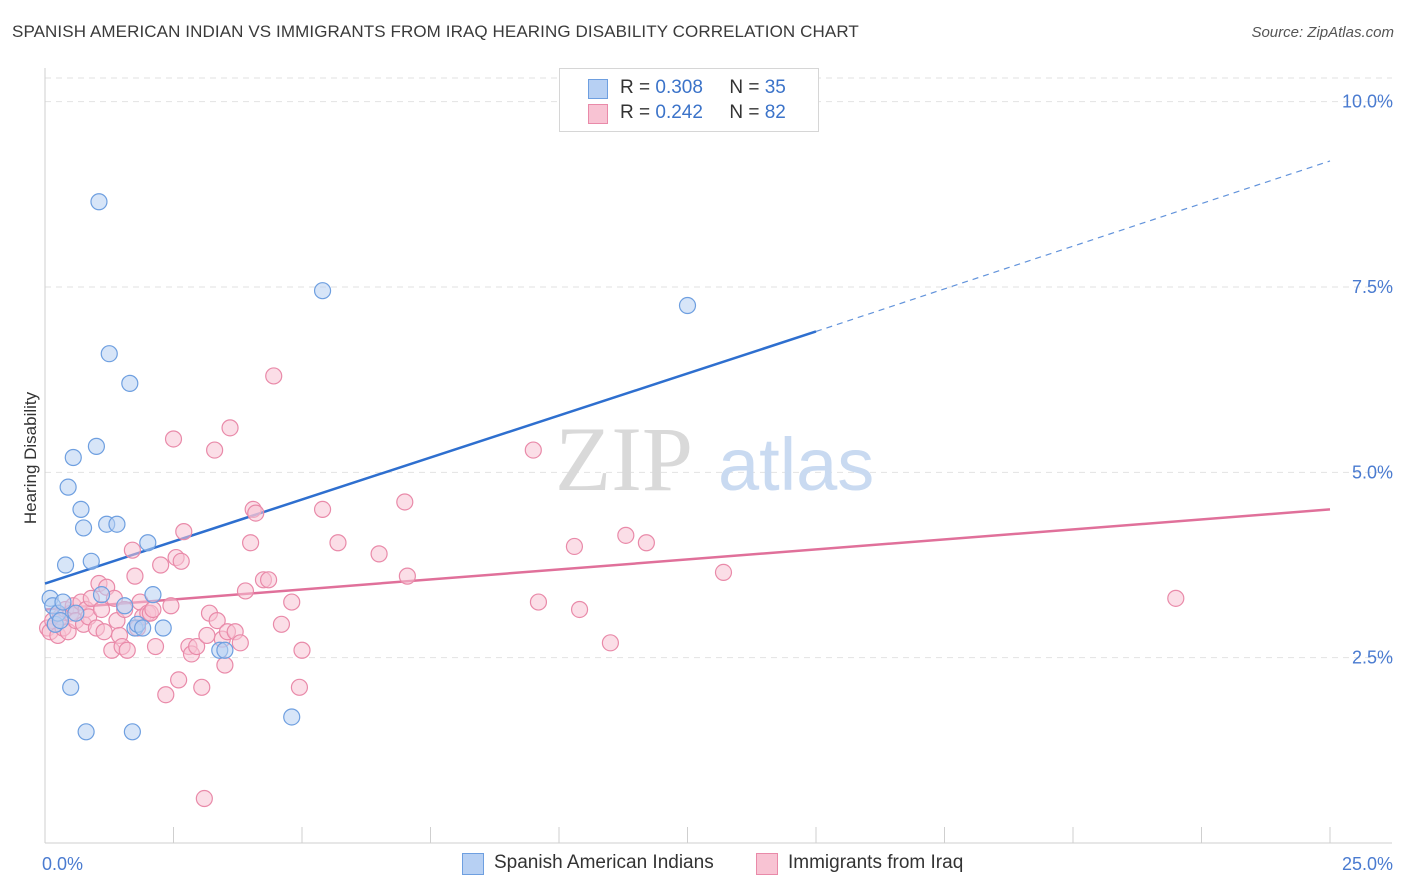 The image size is (1406, 892). I want to click on source-credit: Source: ZipAtlas.com, so click(1322, 32).